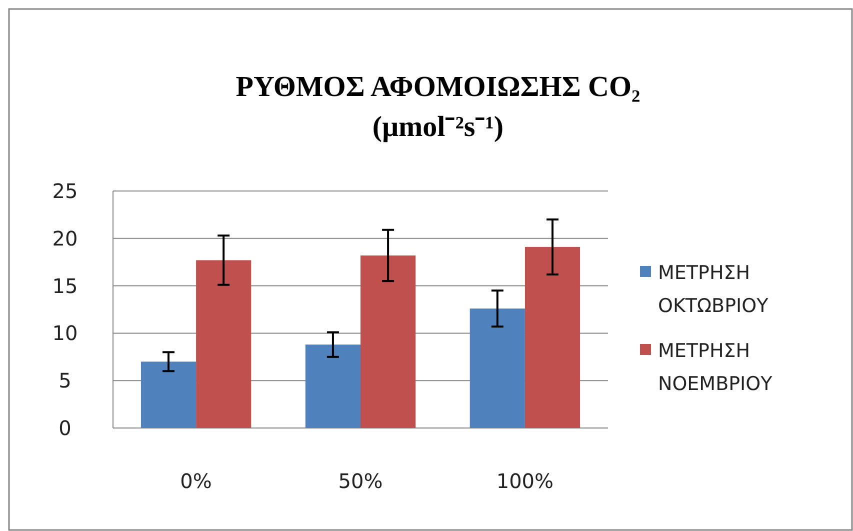 Image resolution: width=853 pixels, height=531 pixels. I want to click on y-tick-label: 15, so click(65, 286).